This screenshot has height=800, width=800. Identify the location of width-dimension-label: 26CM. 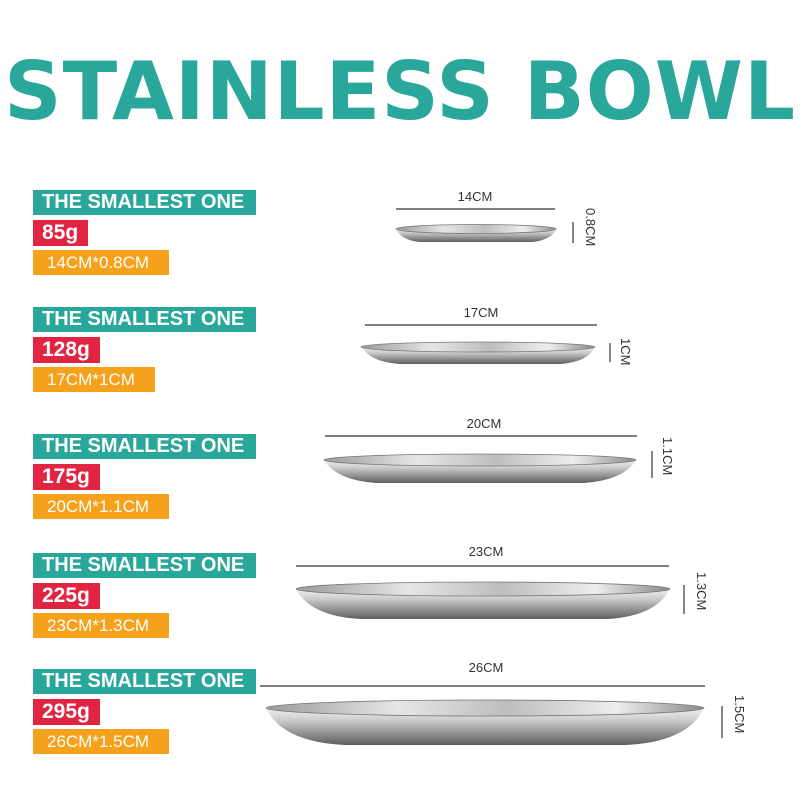
(486, 667).